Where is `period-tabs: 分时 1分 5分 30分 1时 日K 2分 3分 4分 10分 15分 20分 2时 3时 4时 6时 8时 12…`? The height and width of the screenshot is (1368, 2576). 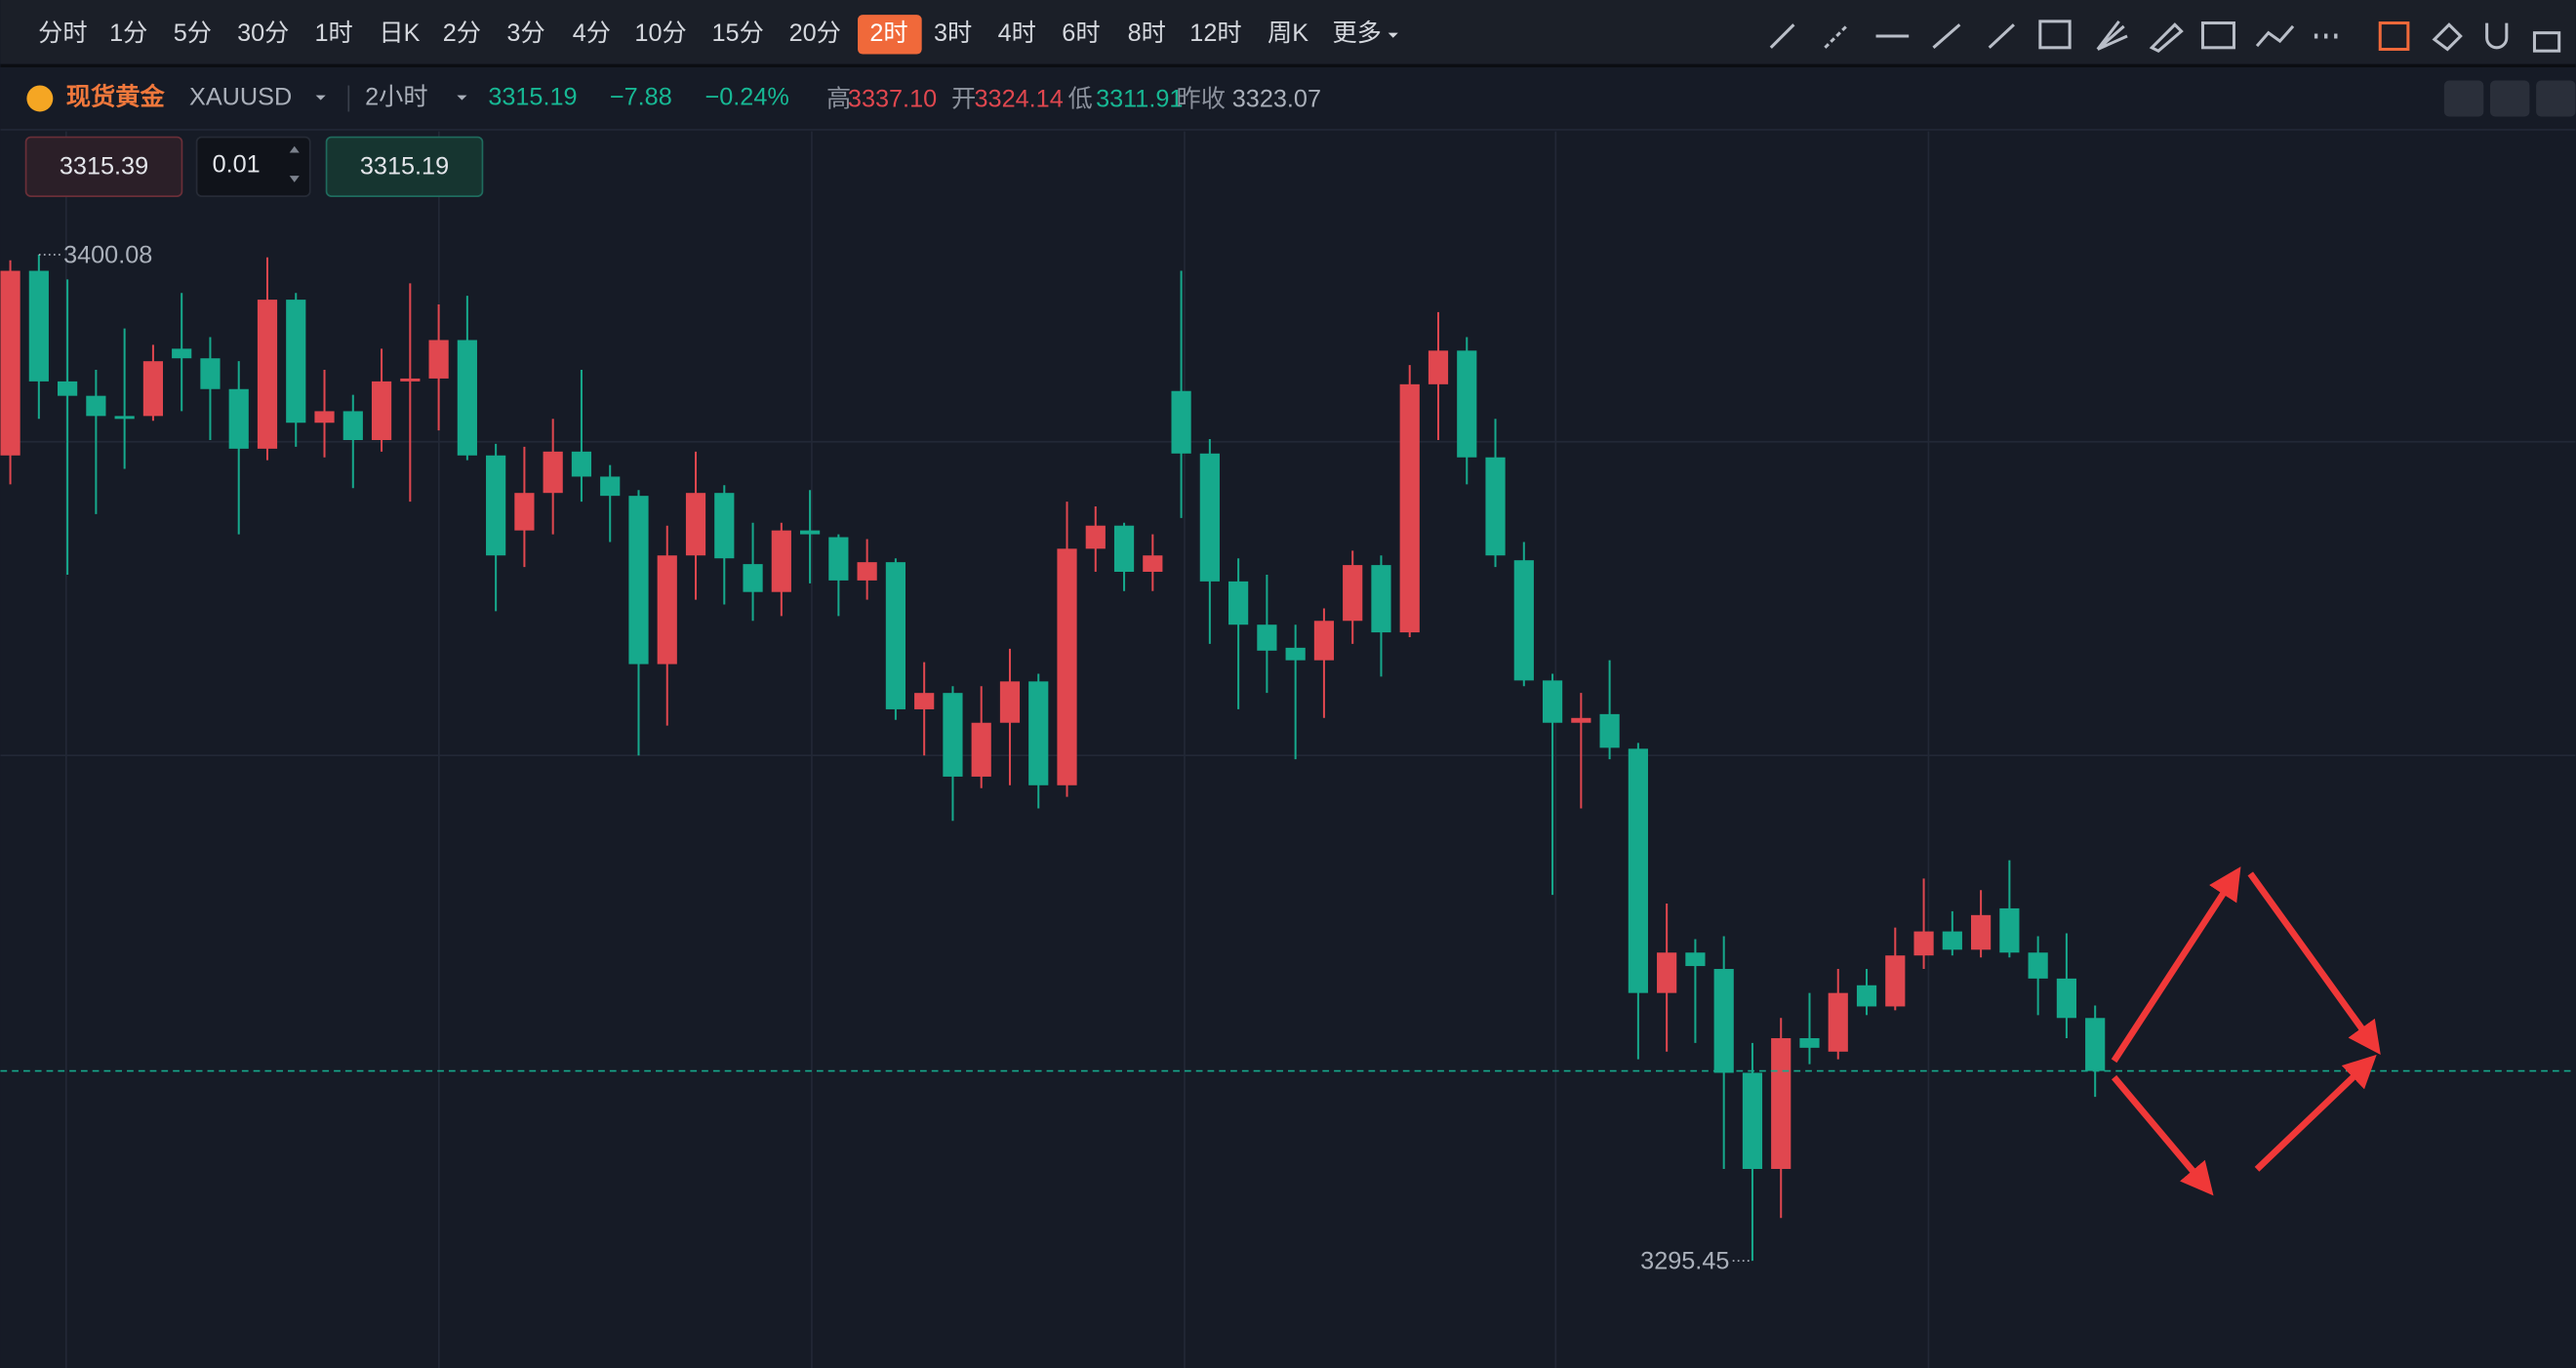 period-tabs: 分时 1分 5分 30分 1时 日K 2分 3分 4分 10分 15分 20分 2时 3时 4时 6时 8时 12… is located at coordinates (718, 33).